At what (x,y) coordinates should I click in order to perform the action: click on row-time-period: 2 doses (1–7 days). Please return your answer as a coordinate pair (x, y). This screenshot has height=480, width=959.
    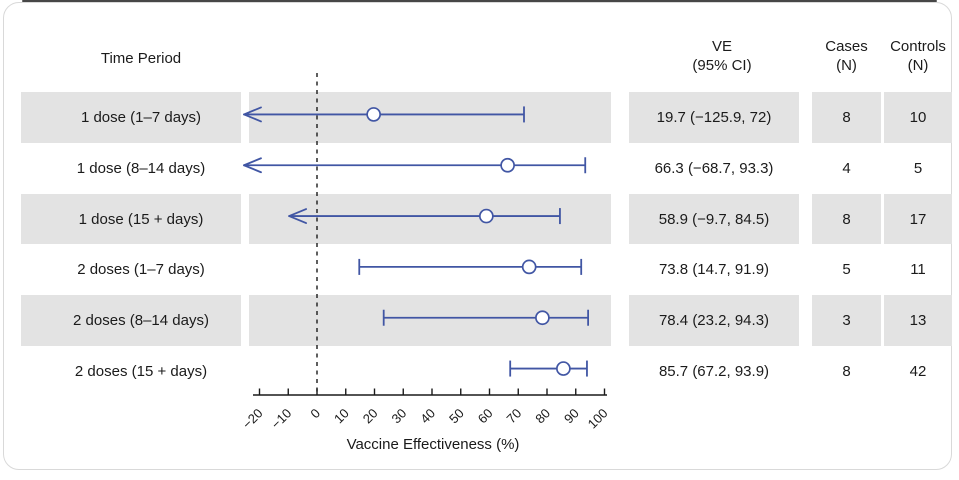
    Looking at the image, I should click on (131, 269).